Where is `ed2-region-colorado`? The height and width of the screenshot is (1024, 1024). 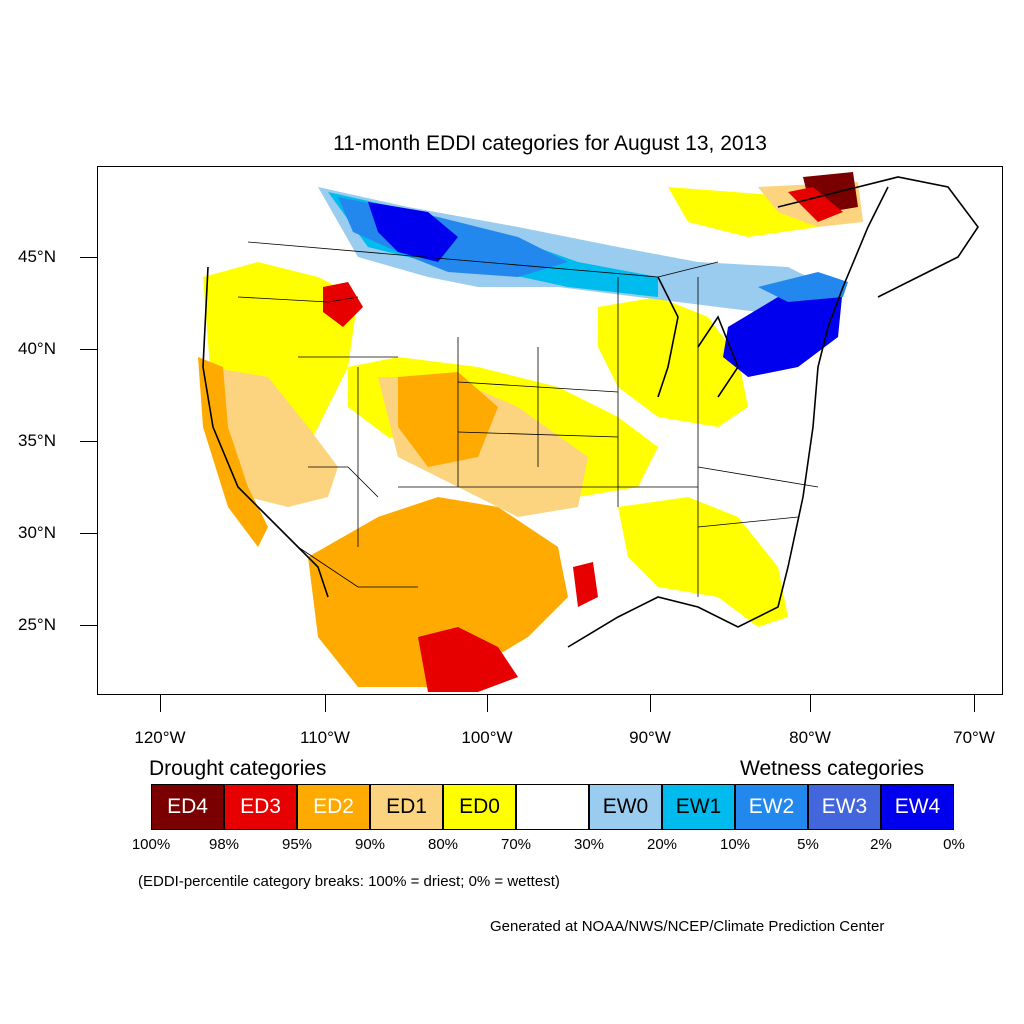
ed2-region-colorado is located at coordinates (448, 419).